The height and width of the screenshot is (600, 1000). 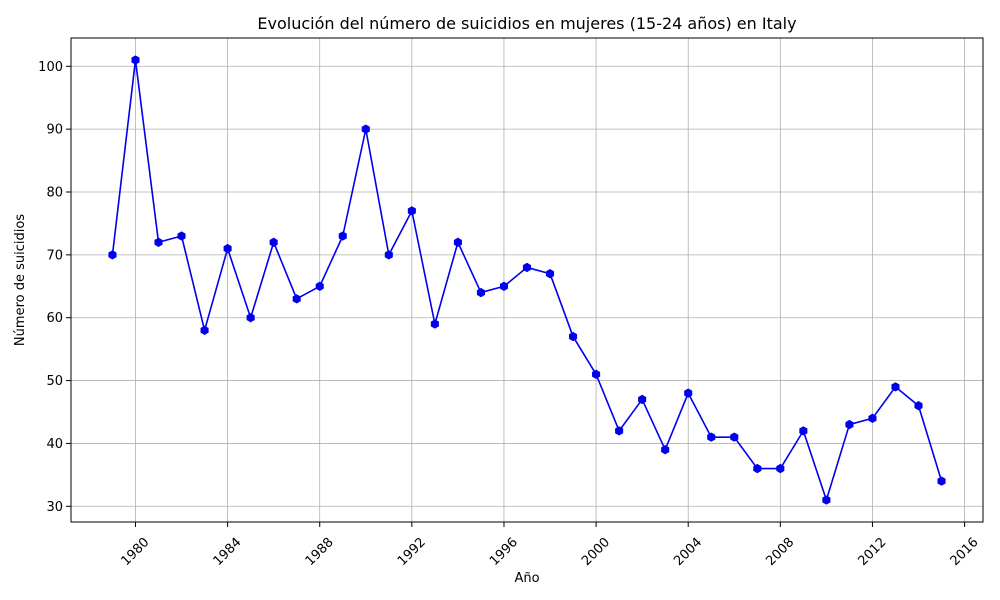 What do you see at coordinates (54, 255) in the screenshot?
I see `y-tick-label: 70` at bounding box center [54, 255].